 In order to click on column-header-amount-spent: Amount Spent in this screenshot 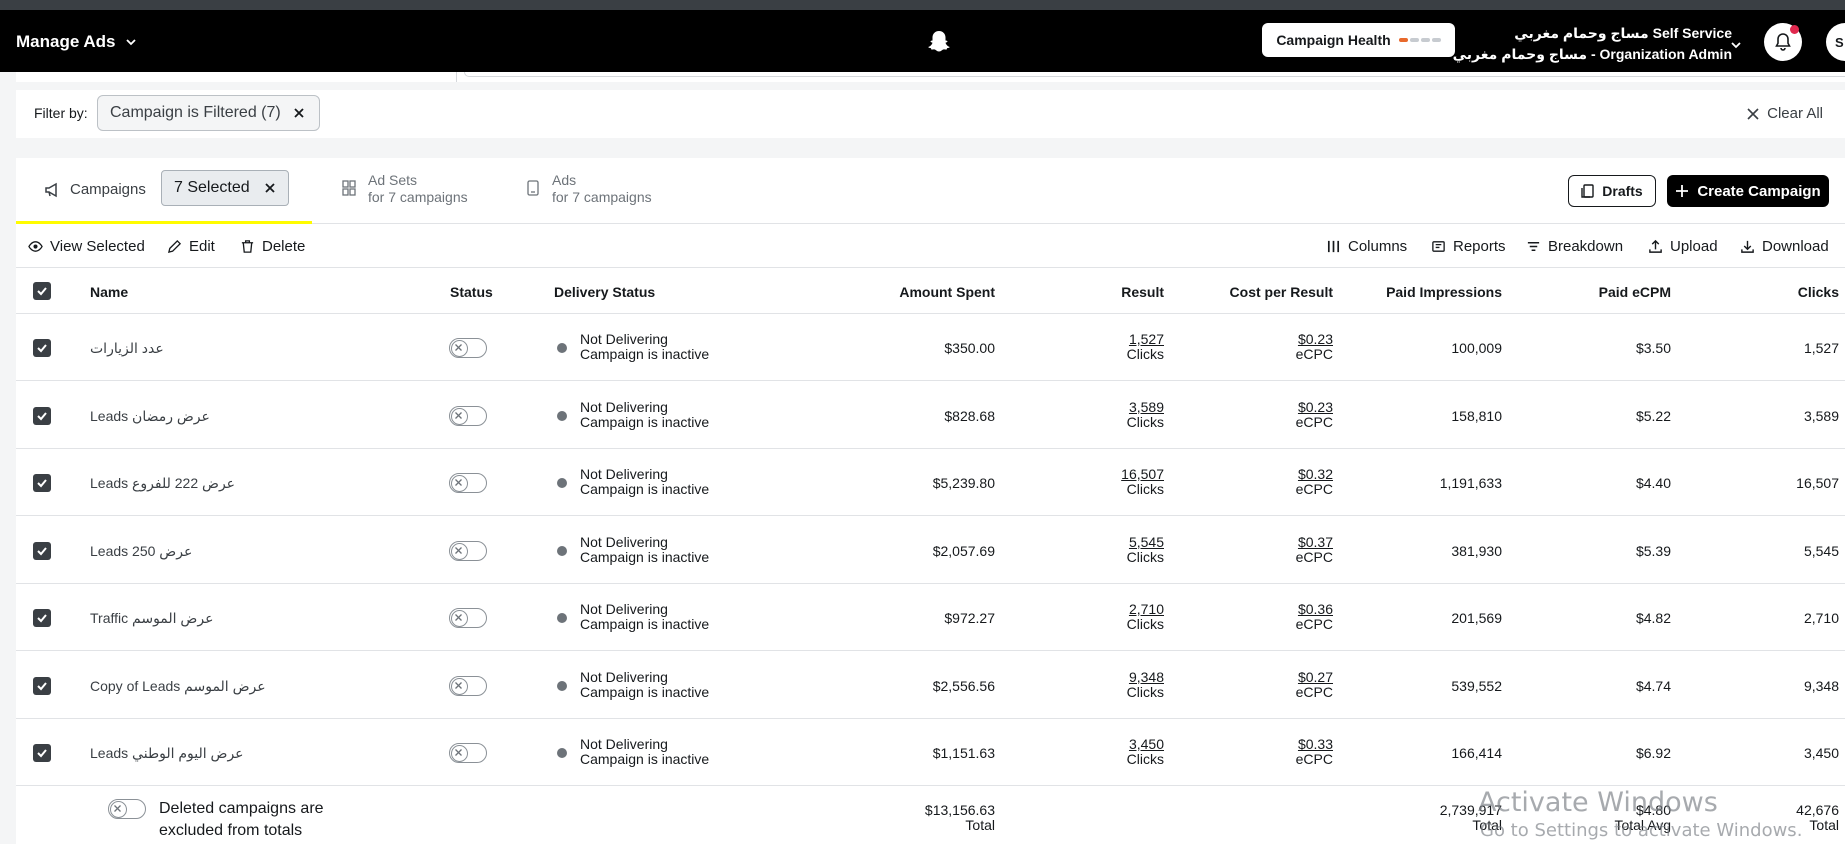, I will do `click(947, 292)`.